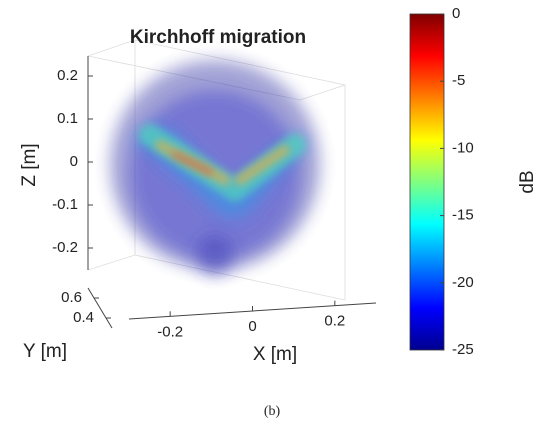 The image size is (544, 424). Describe the element at coordinates (65, 204) in the screenshot. I see `z-tick-label: -0.1` at that location.